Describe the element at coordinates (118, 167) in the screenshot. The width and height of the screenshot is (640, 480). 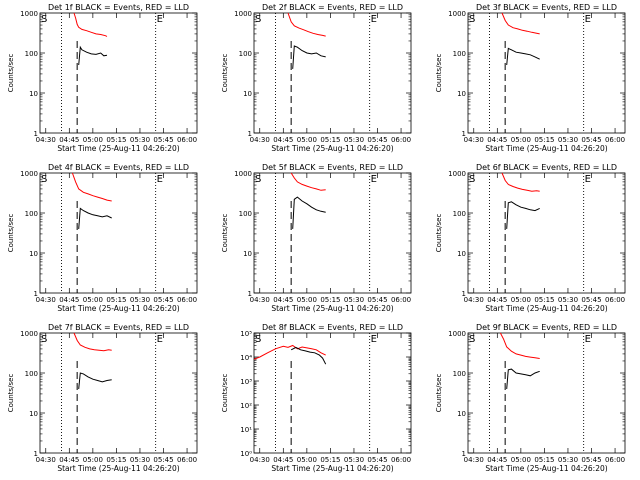
I see `chart-title: Det 4f BLACK = Events, RED = LLD` at that location.